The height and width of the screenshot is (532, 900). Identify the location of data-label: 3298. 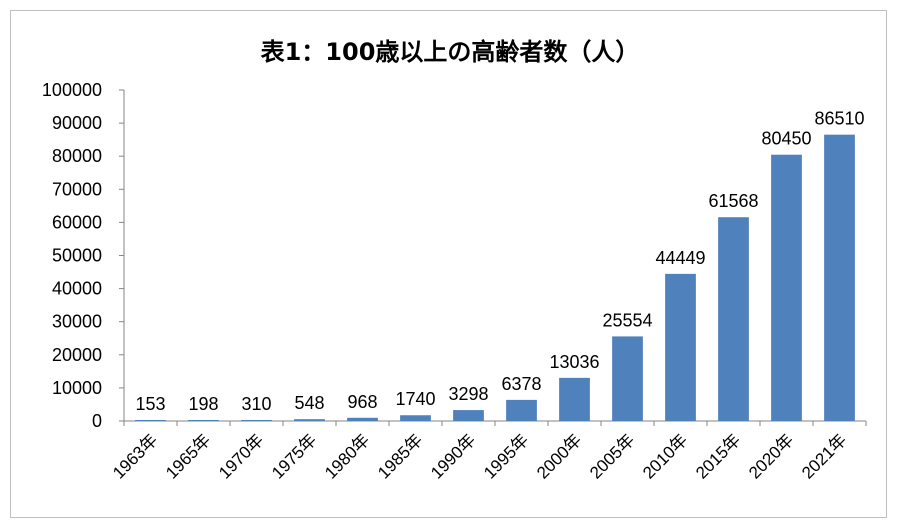
(468, 394).